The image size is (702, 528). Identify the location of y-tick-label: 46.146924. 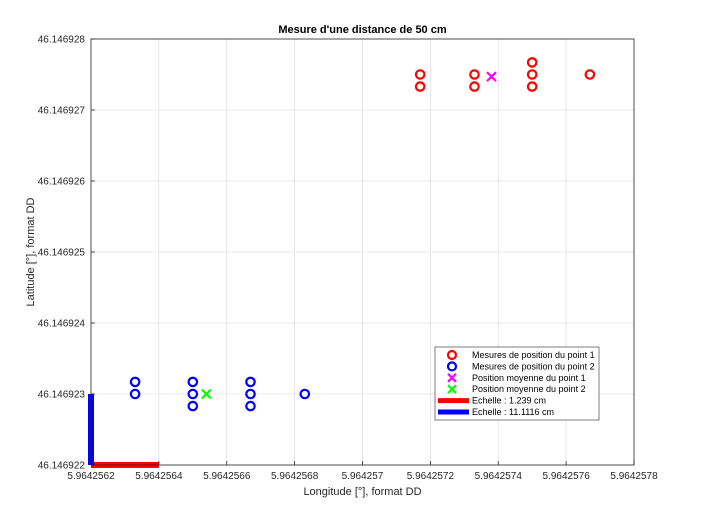
(62, 324).